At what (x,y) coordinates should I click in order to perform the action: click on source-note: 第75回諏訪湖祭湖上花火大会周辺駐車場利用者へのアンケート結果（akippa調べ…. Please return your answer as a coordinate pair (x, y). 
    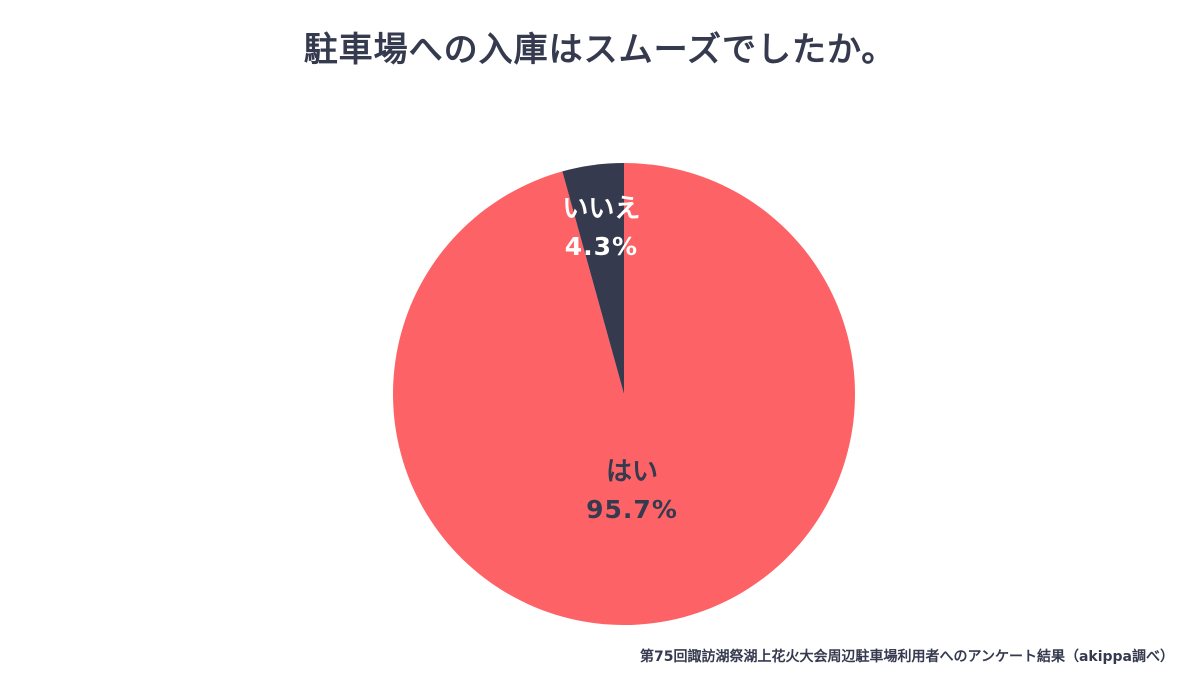
    Looking at the image, I should click on (907, 657).